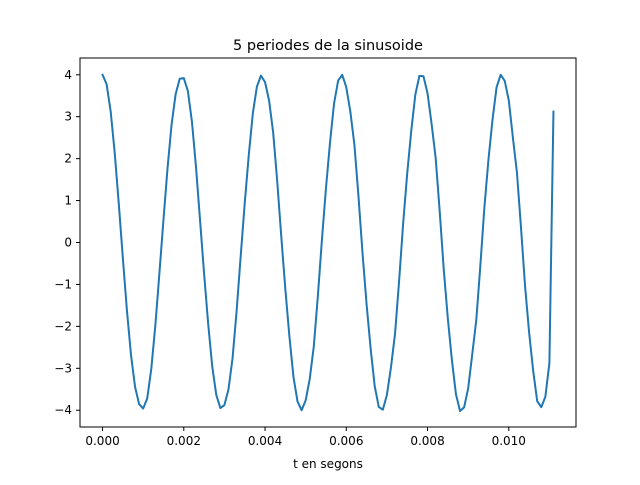 This screenshot has width=640, height=485. What do you see at coordinates (509, 441) in the screenshot?
I see `x-tick-label: 0.010` at bounding box center [509, 441].